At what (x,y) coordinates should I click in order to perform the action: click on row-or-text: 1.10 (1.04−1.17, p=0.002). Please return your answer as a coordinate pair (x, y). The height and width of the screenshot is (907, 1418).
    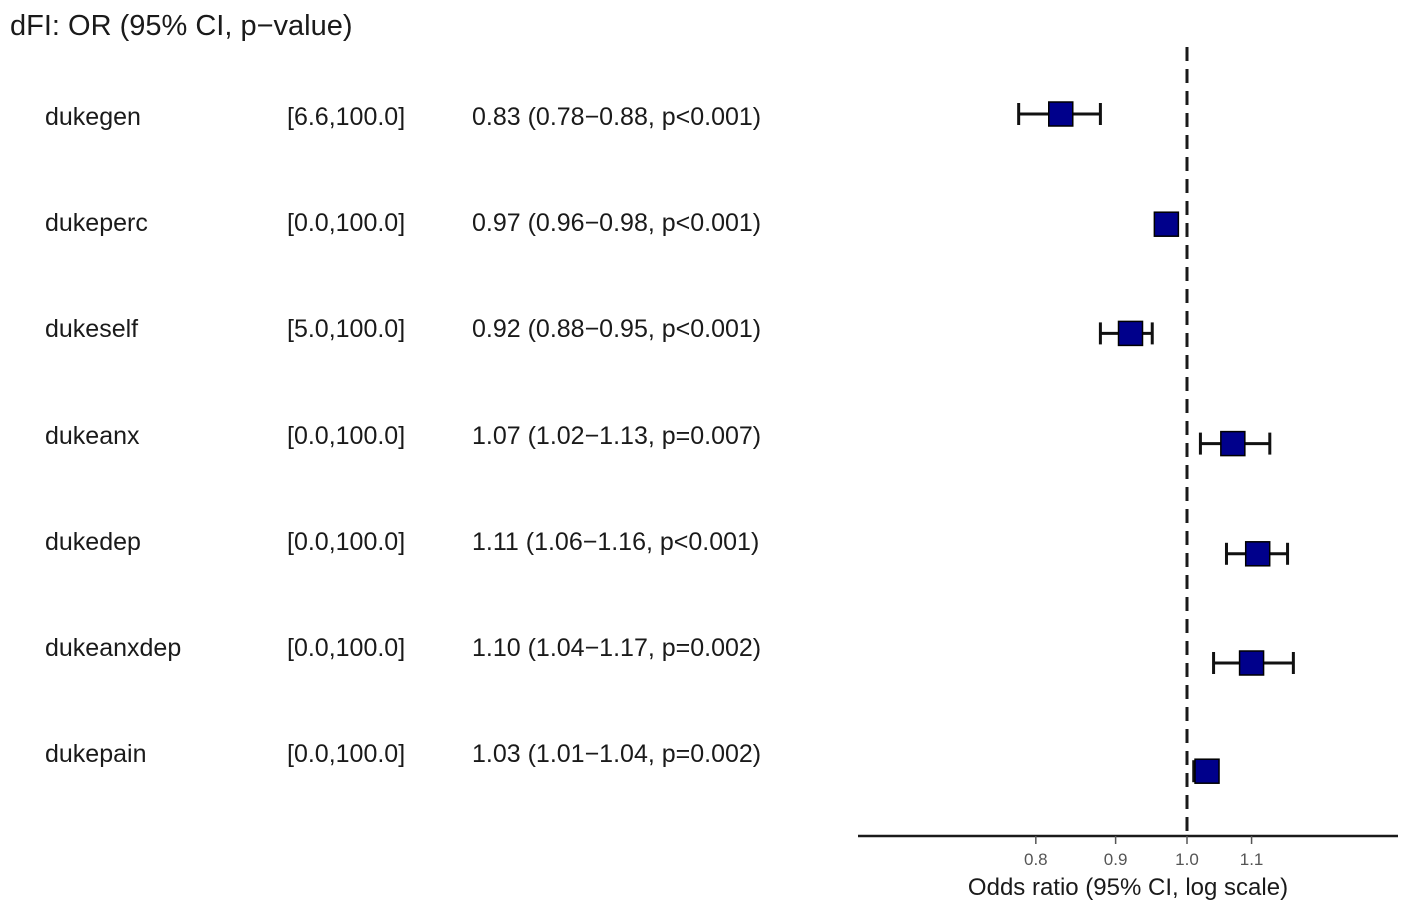
    Looking at the image, I should click on (617, 648).